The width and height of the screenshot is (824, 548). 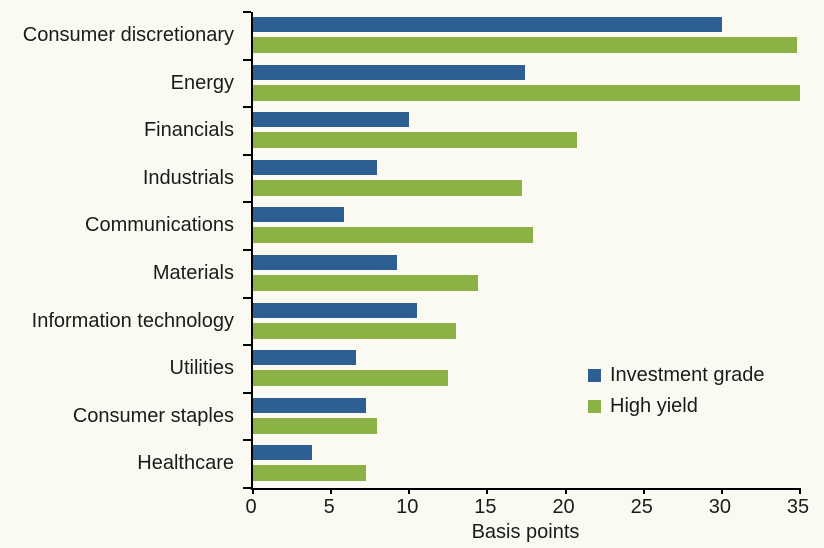 I want to click on x-axis-tick-label: 0, so click(x=251, y=507).